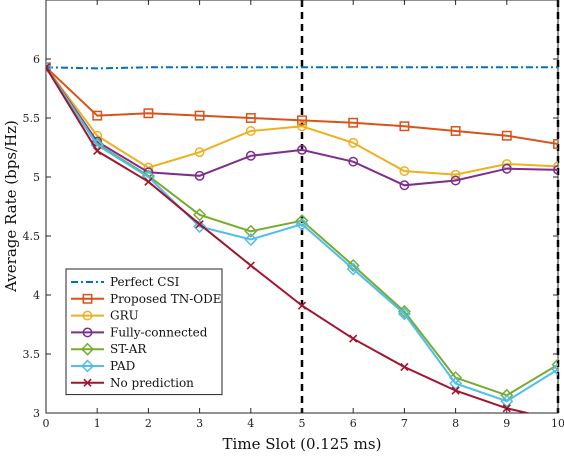 The image size is (564, 456). I want to click on legend-label: Perfect CSI, so click(145, 282).